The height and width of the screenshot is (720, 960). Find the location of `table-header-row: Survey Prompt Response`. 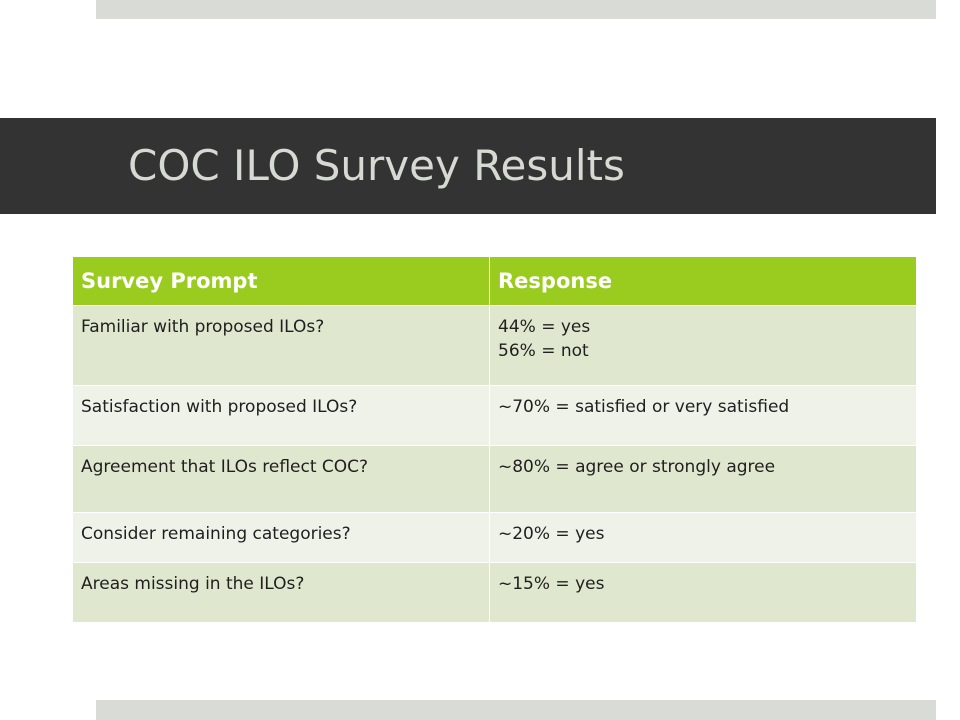

table-header-row: Survey Prompt Response is located at coordinates (494, 281).